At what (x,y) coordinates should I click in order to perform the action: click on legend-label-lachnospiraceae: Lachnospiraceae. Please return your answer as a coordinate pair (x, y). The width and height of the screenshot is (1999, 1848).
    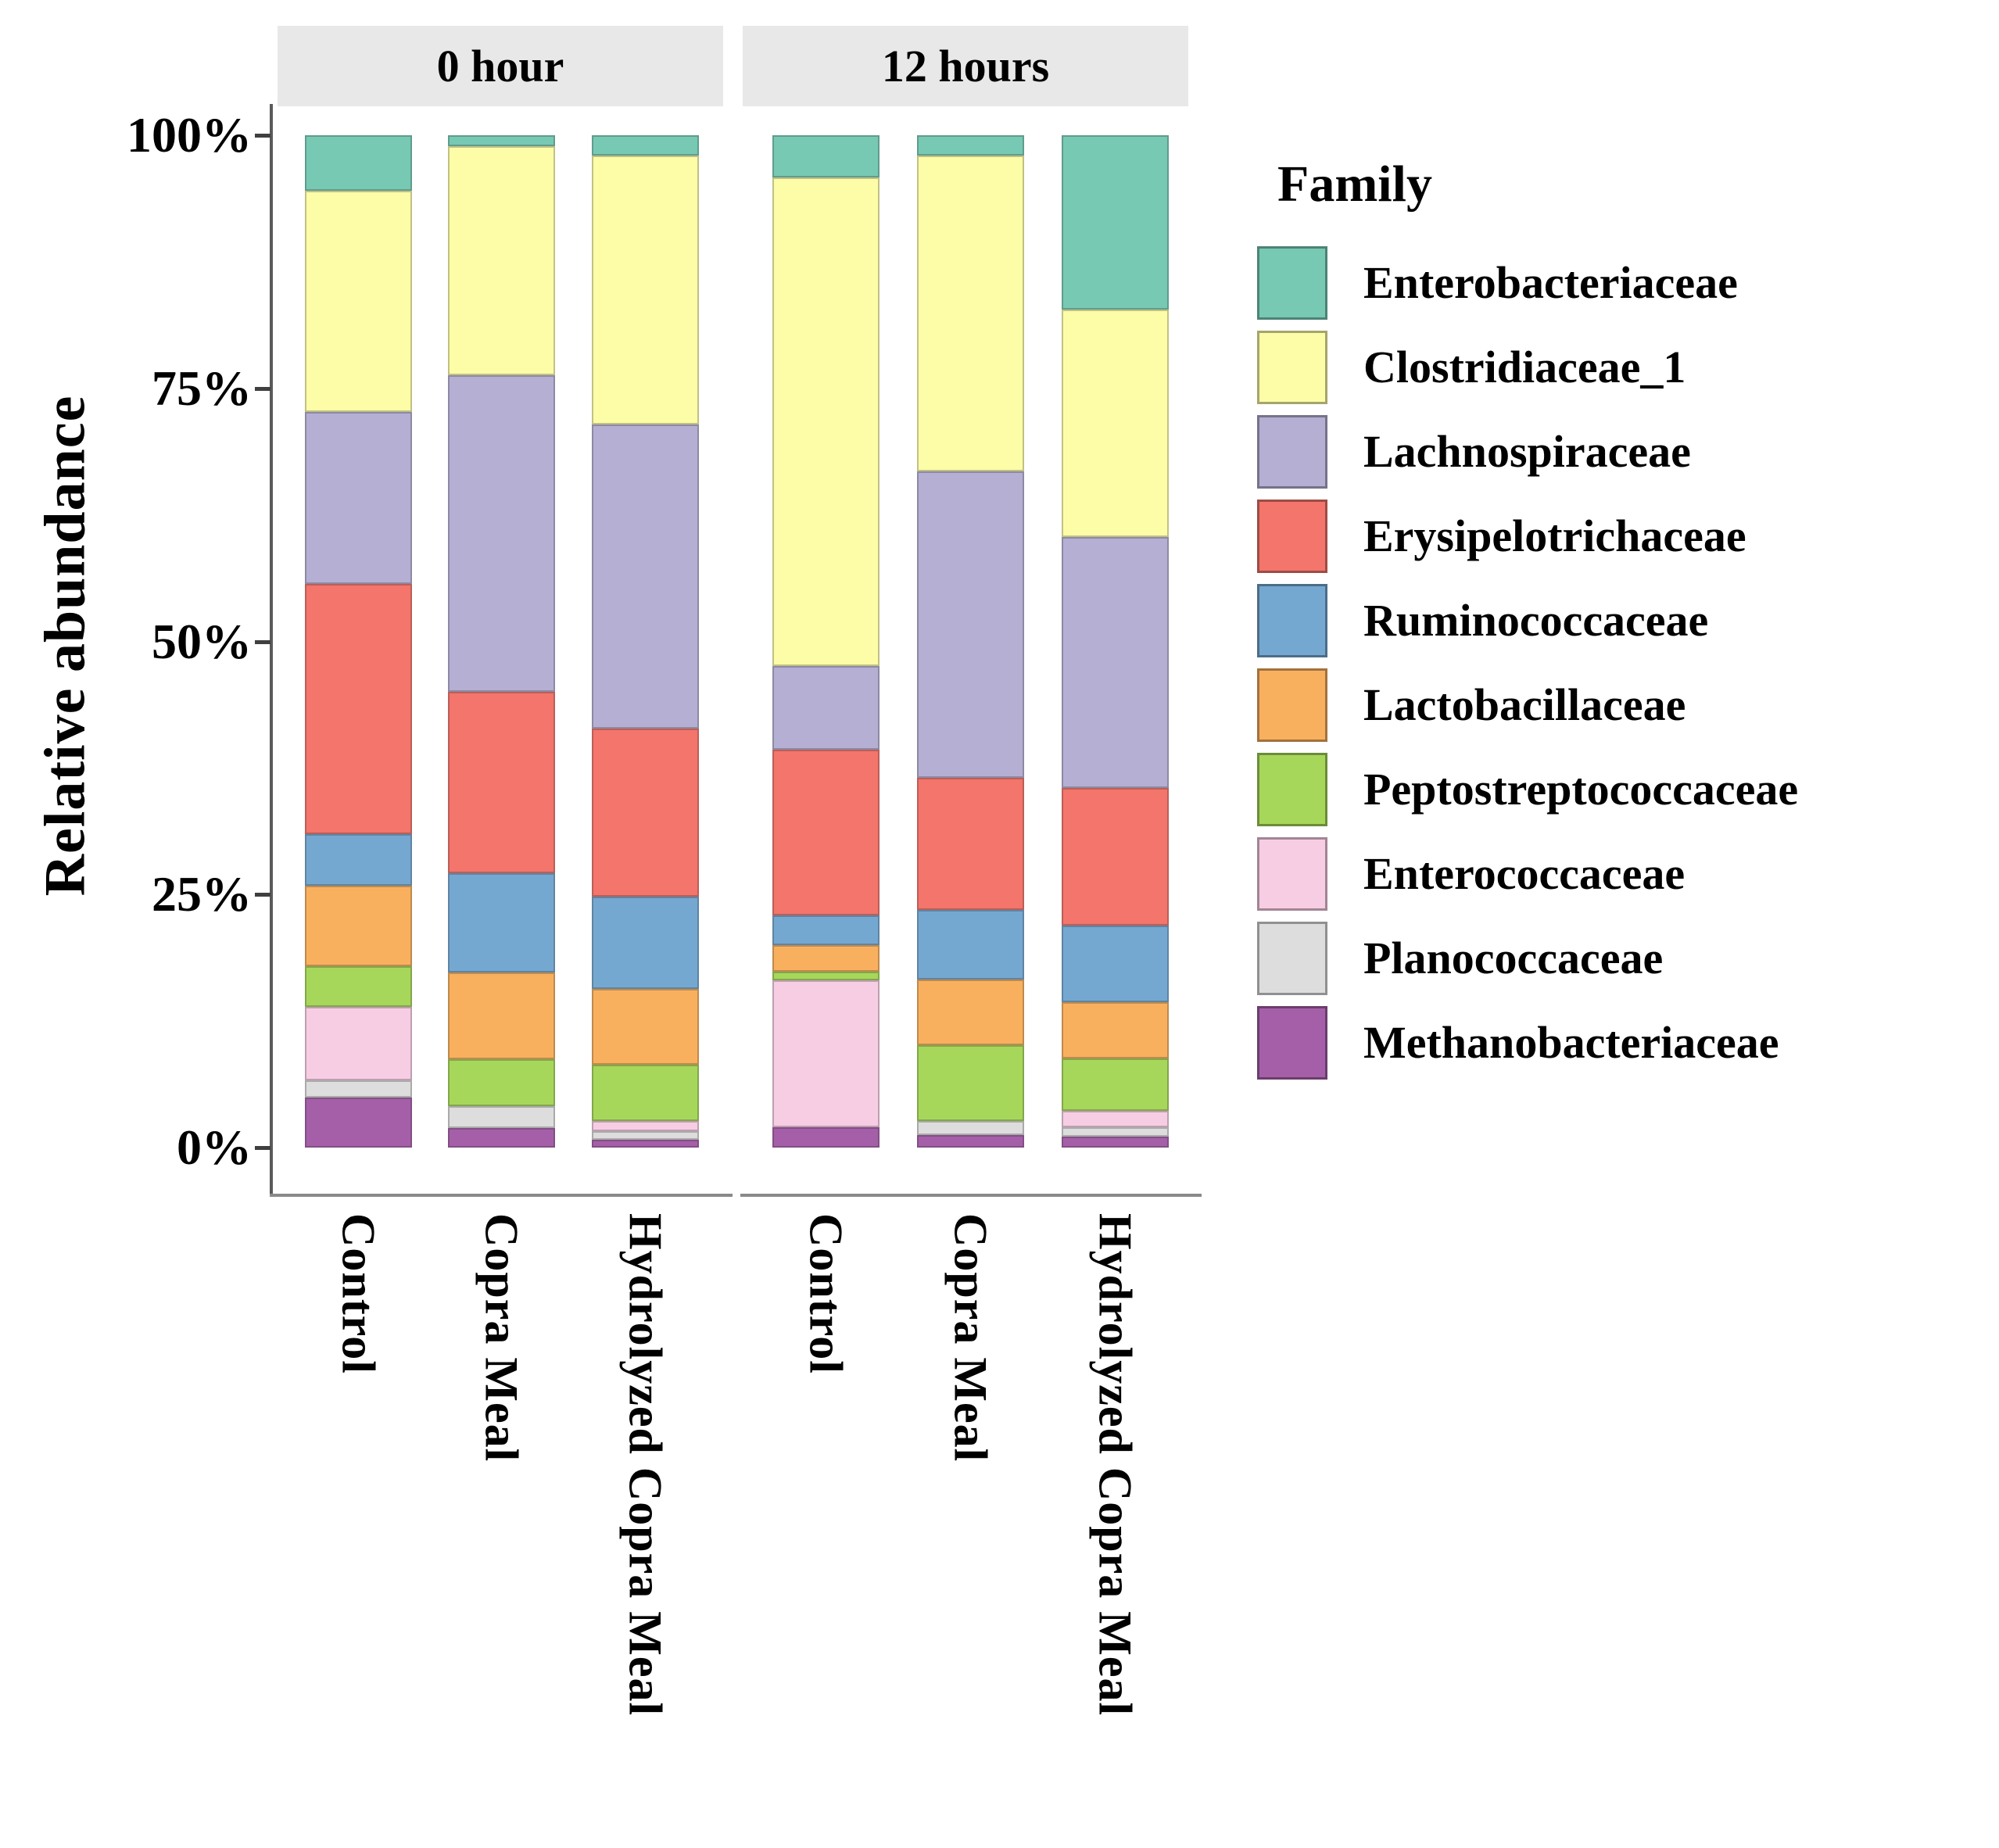
    Looking at the image, I should click on (1527, 452).